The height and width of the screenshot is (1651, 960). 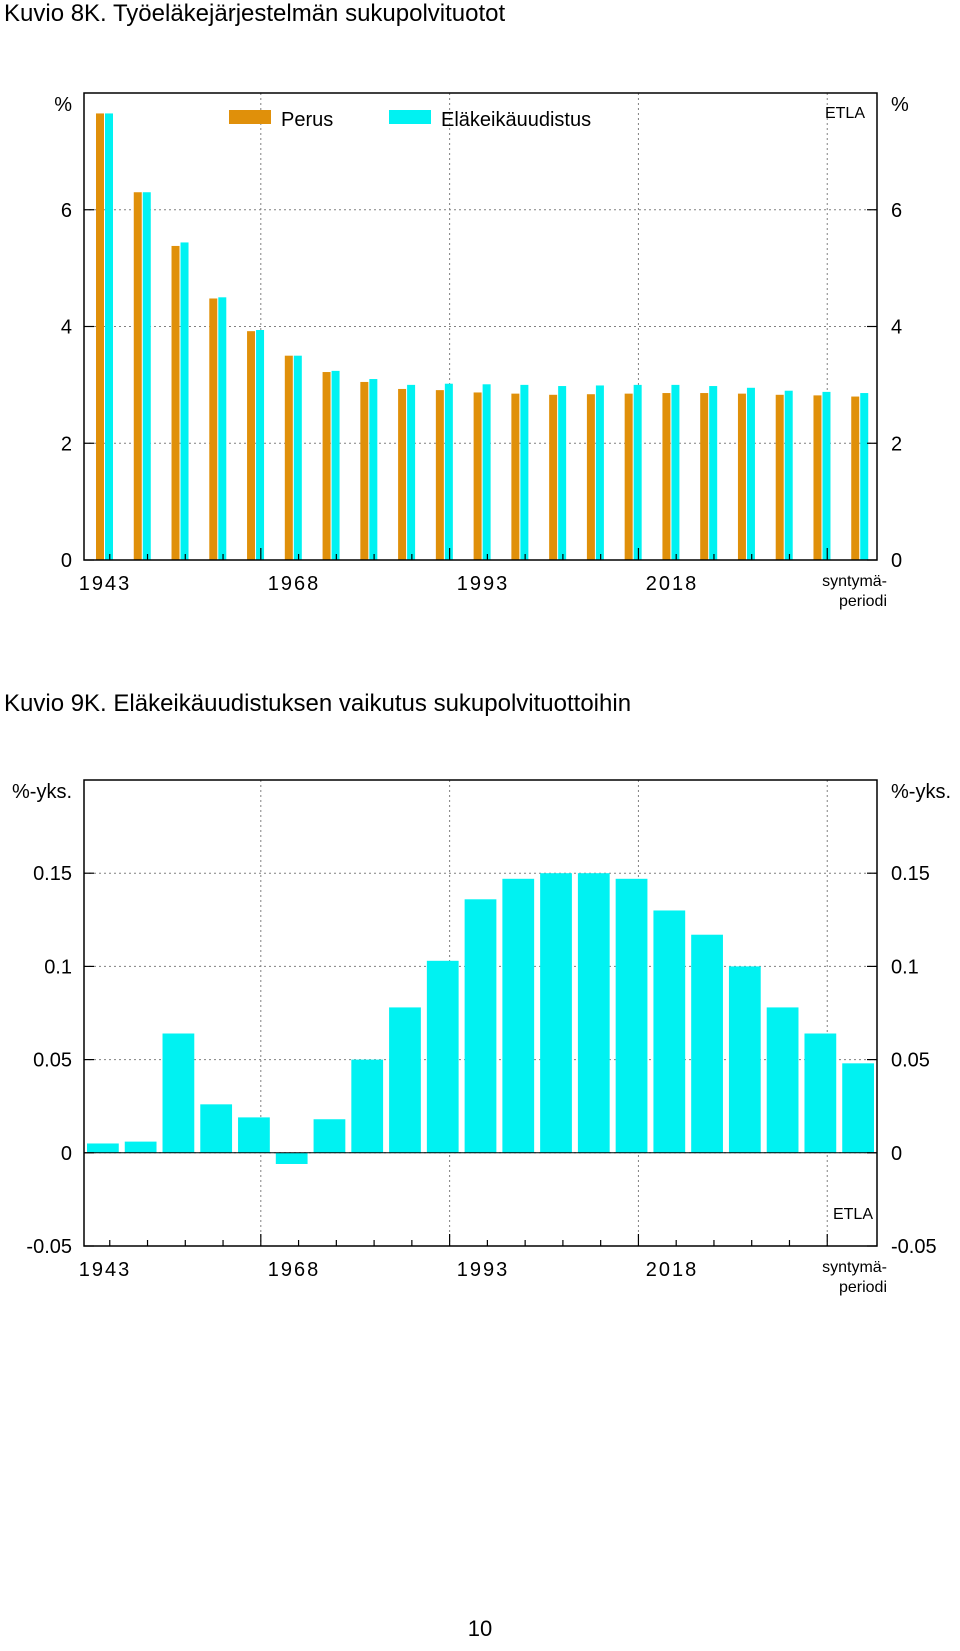 I want to click on y-tick-label-right: 0.05, so click(x=910, y=1061).